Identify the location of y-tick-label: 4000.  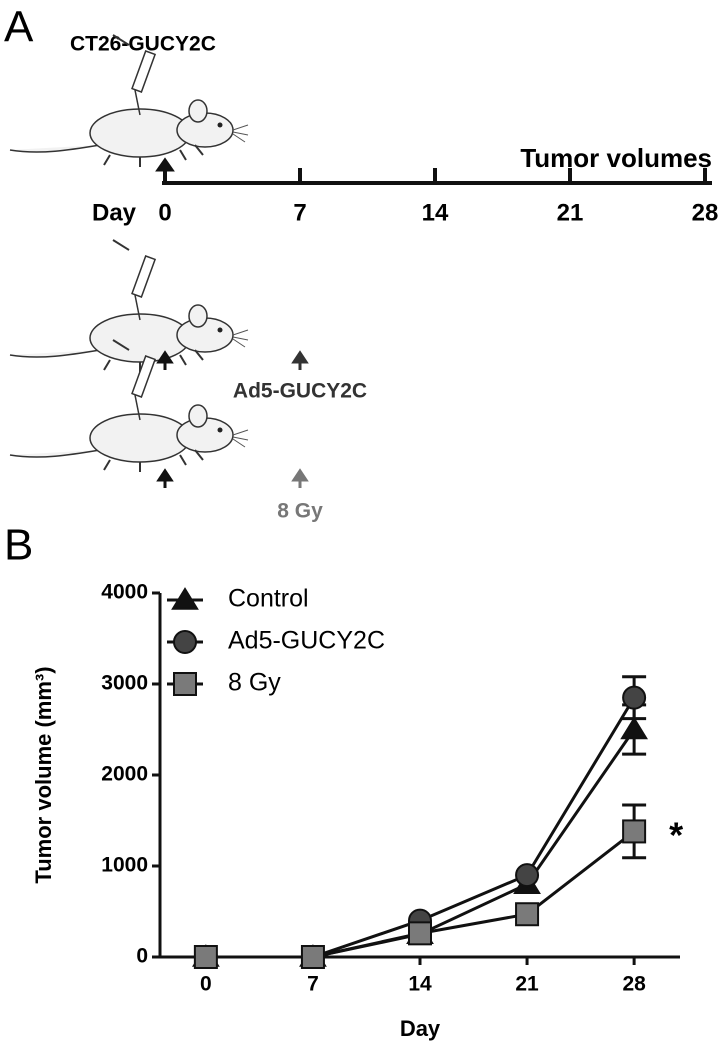
(124, 592).